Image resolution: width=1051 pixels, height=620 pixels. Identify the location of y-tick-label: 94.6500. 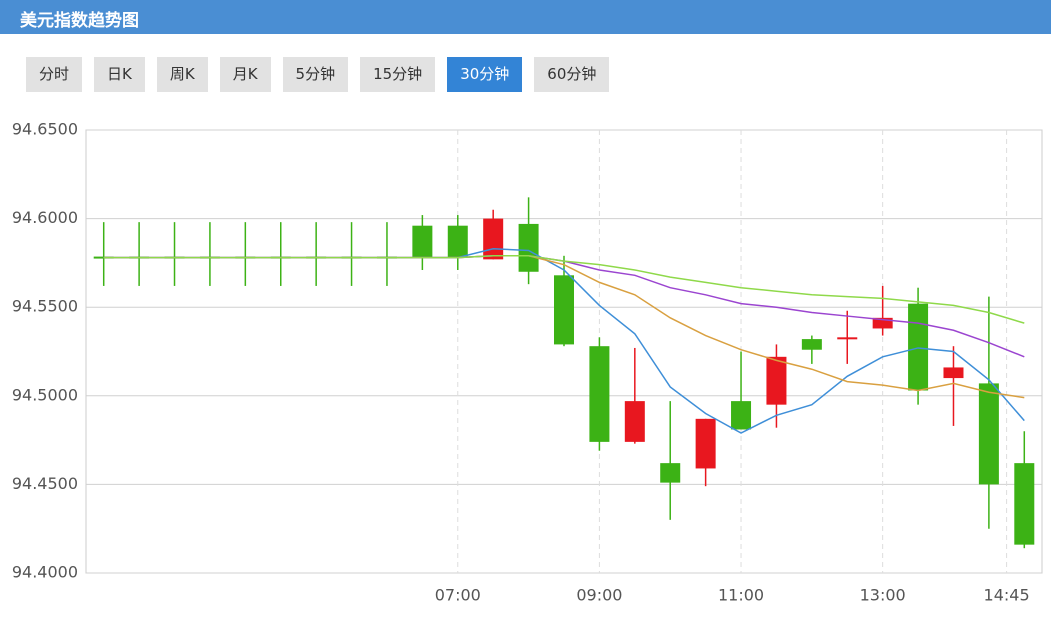
(45, 129).